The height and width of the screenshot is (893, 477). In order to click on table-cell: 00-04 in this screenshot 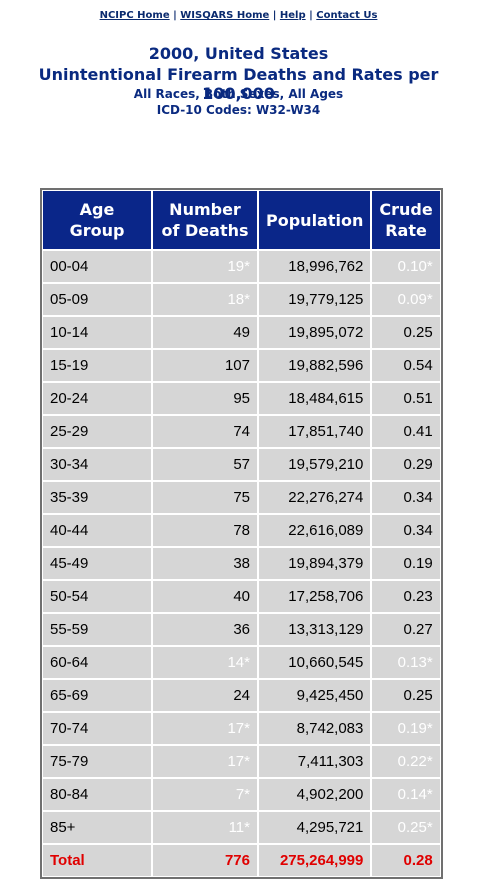, I will do `click(97, 266)`.